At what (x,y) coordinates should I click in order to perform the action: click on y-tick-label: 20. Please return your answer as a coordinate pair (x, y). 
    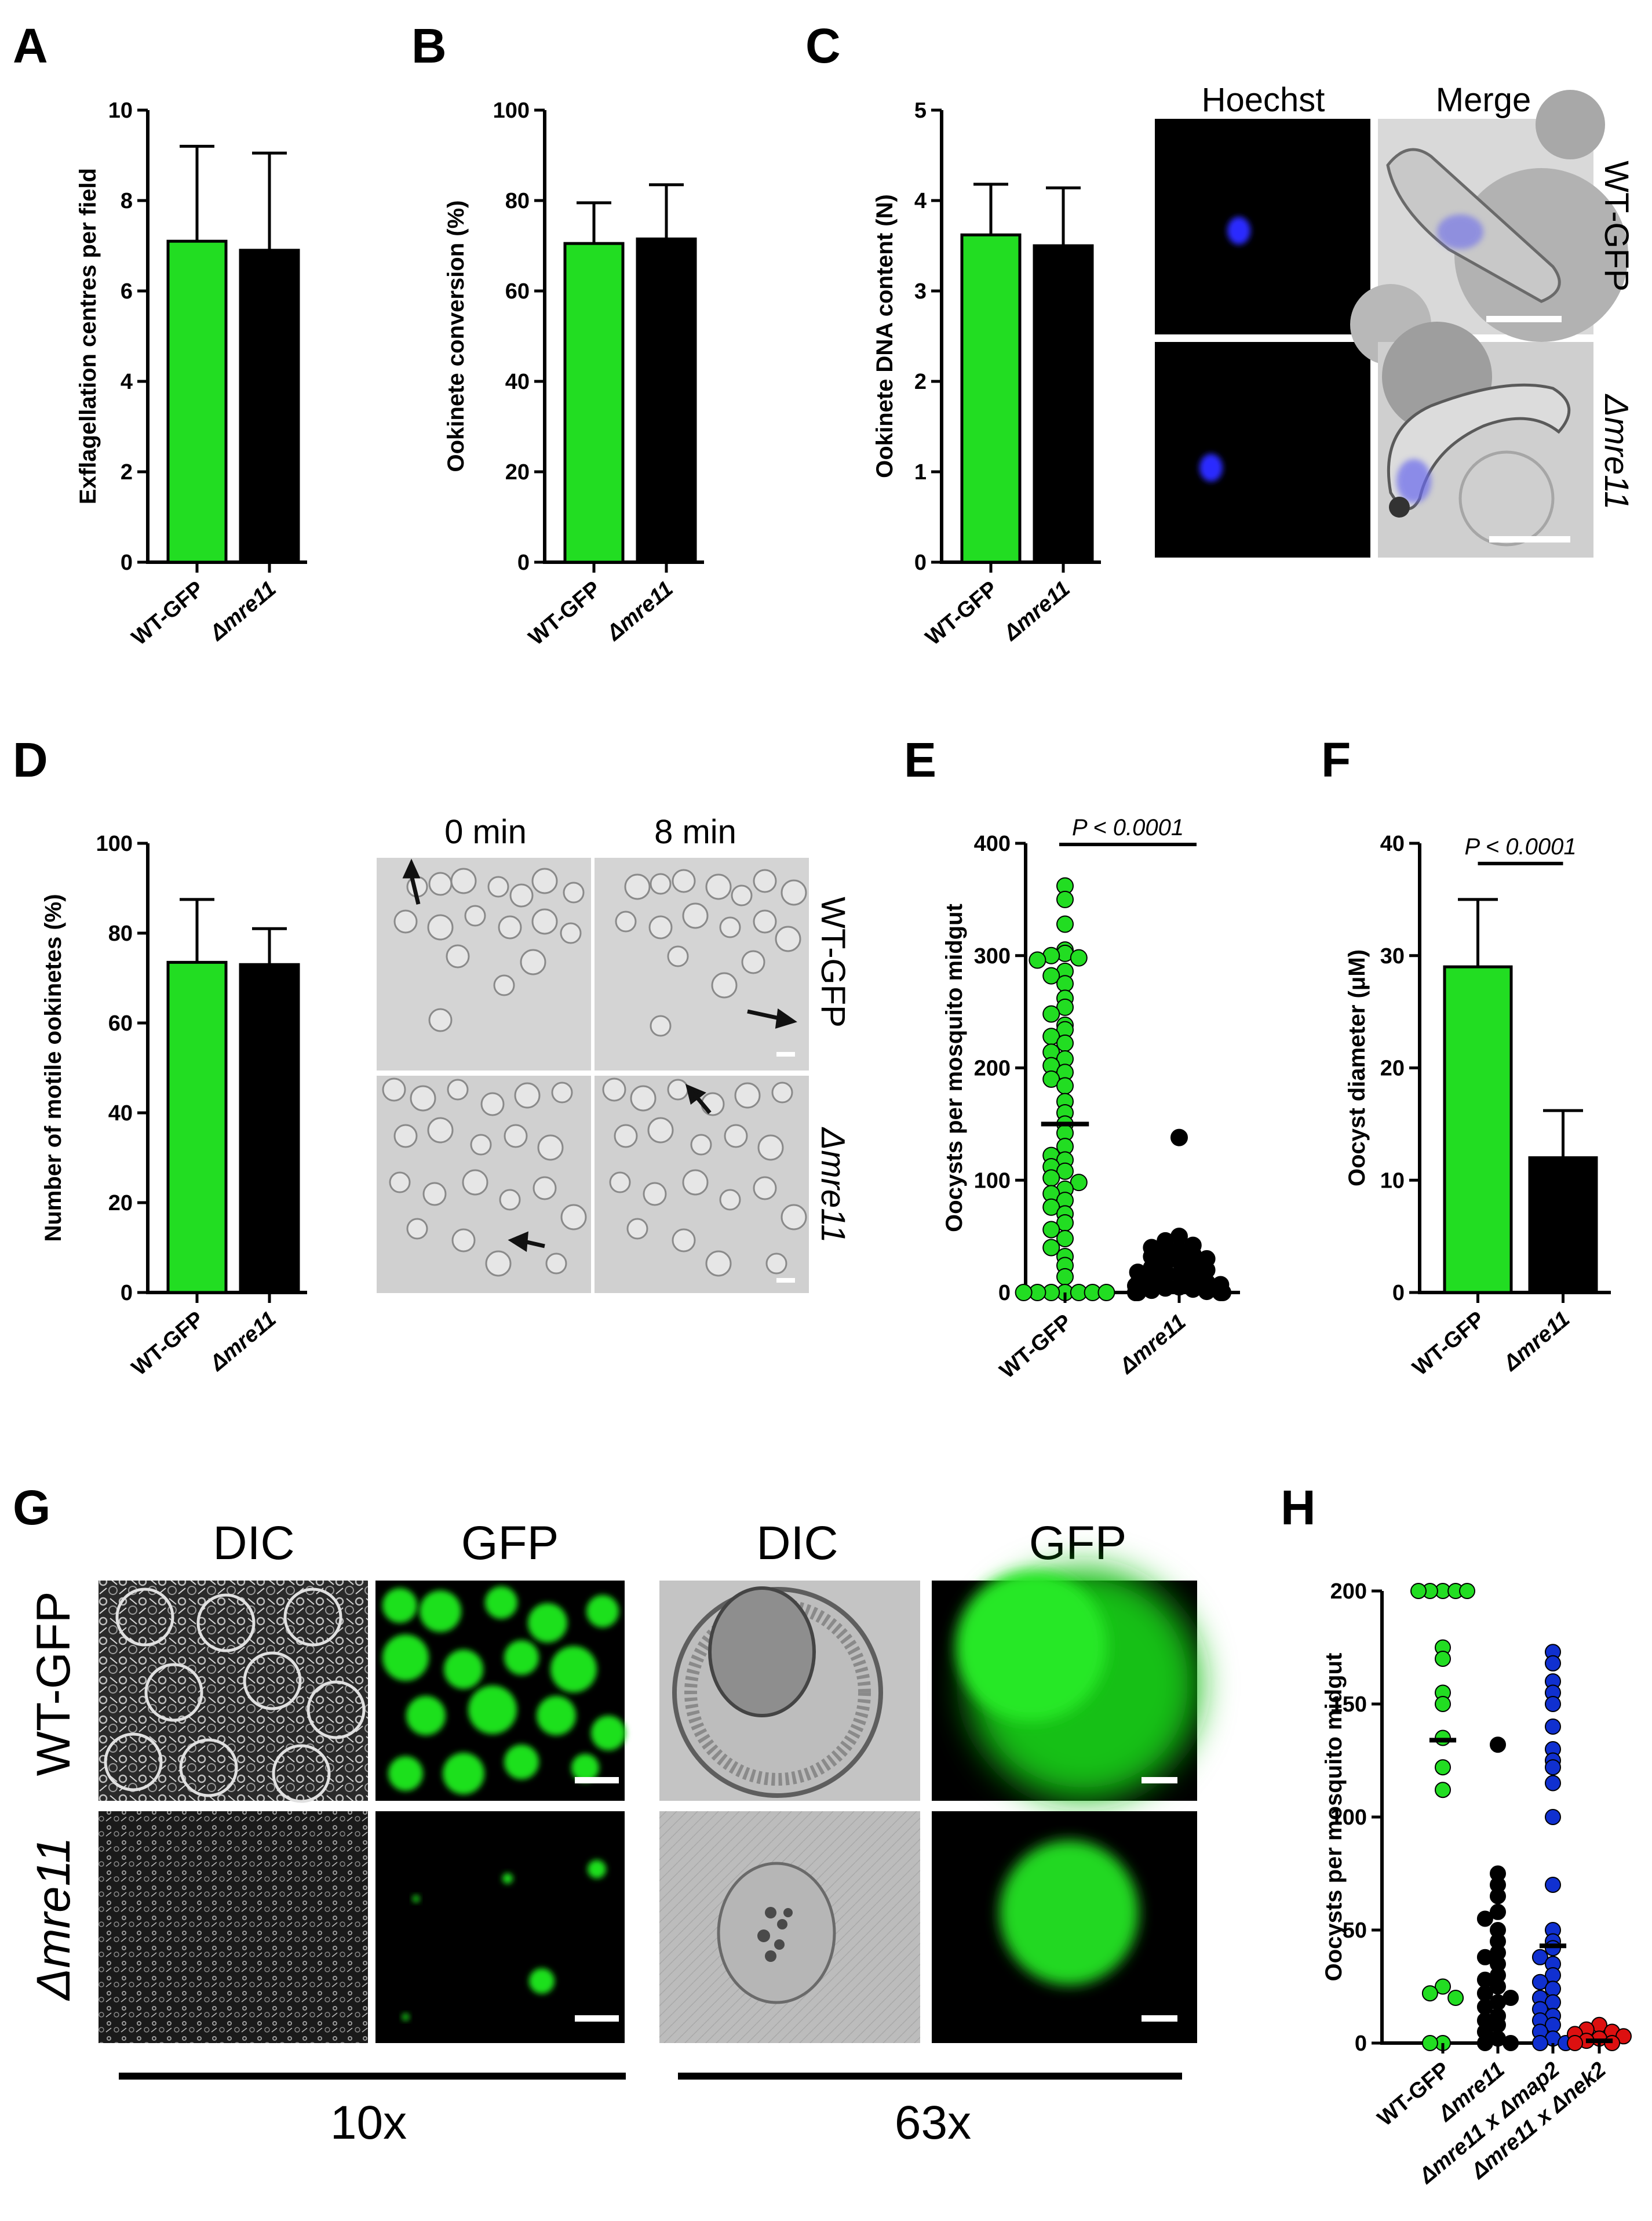
    Looking at the image, I should click on (121, 1203).